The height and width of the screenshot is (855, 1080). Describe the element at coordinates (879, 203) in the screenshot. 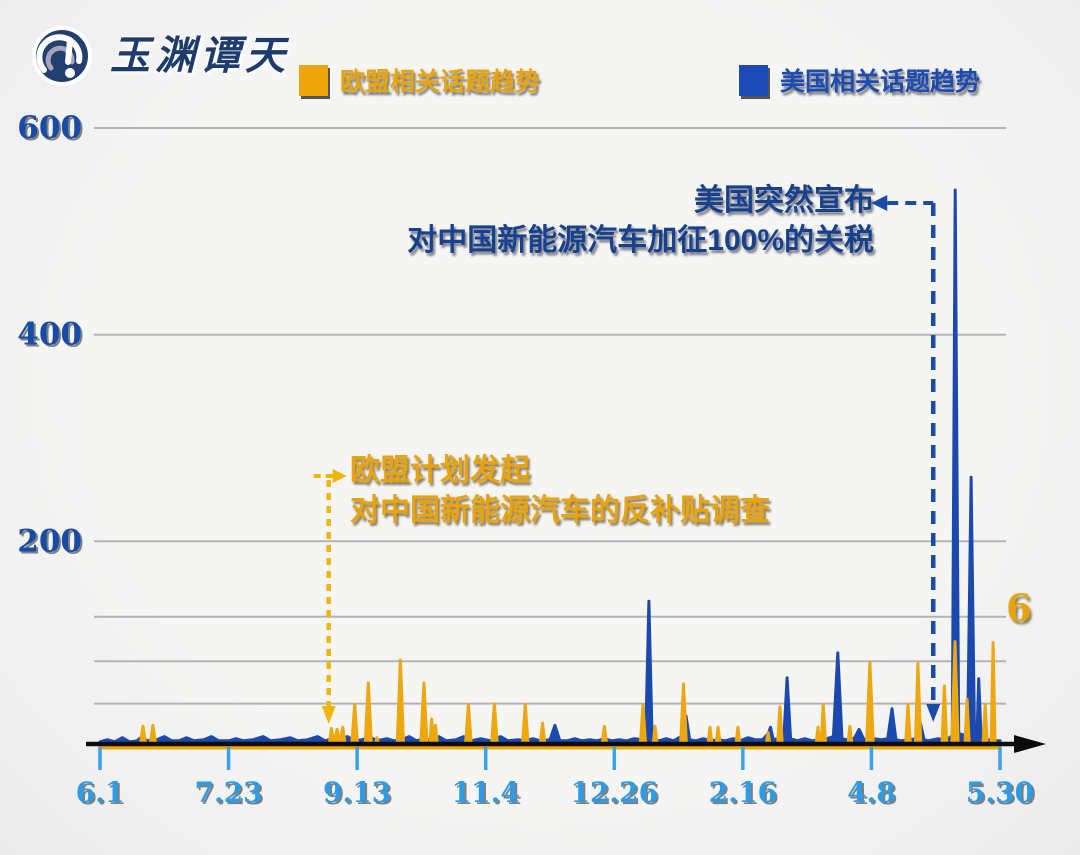

I see `us-marker-left-arrow` at that location.